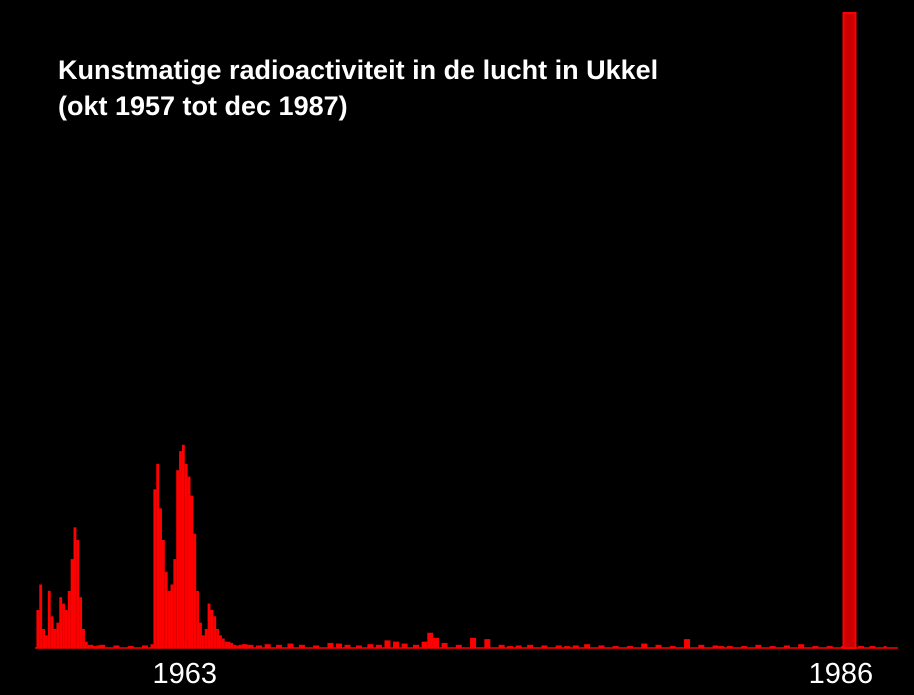 This screenshot has width=914, height=695. Describe the element at coordinates (185, 674) in the screenshot. I see `x-tick-label: 1963` at that location.